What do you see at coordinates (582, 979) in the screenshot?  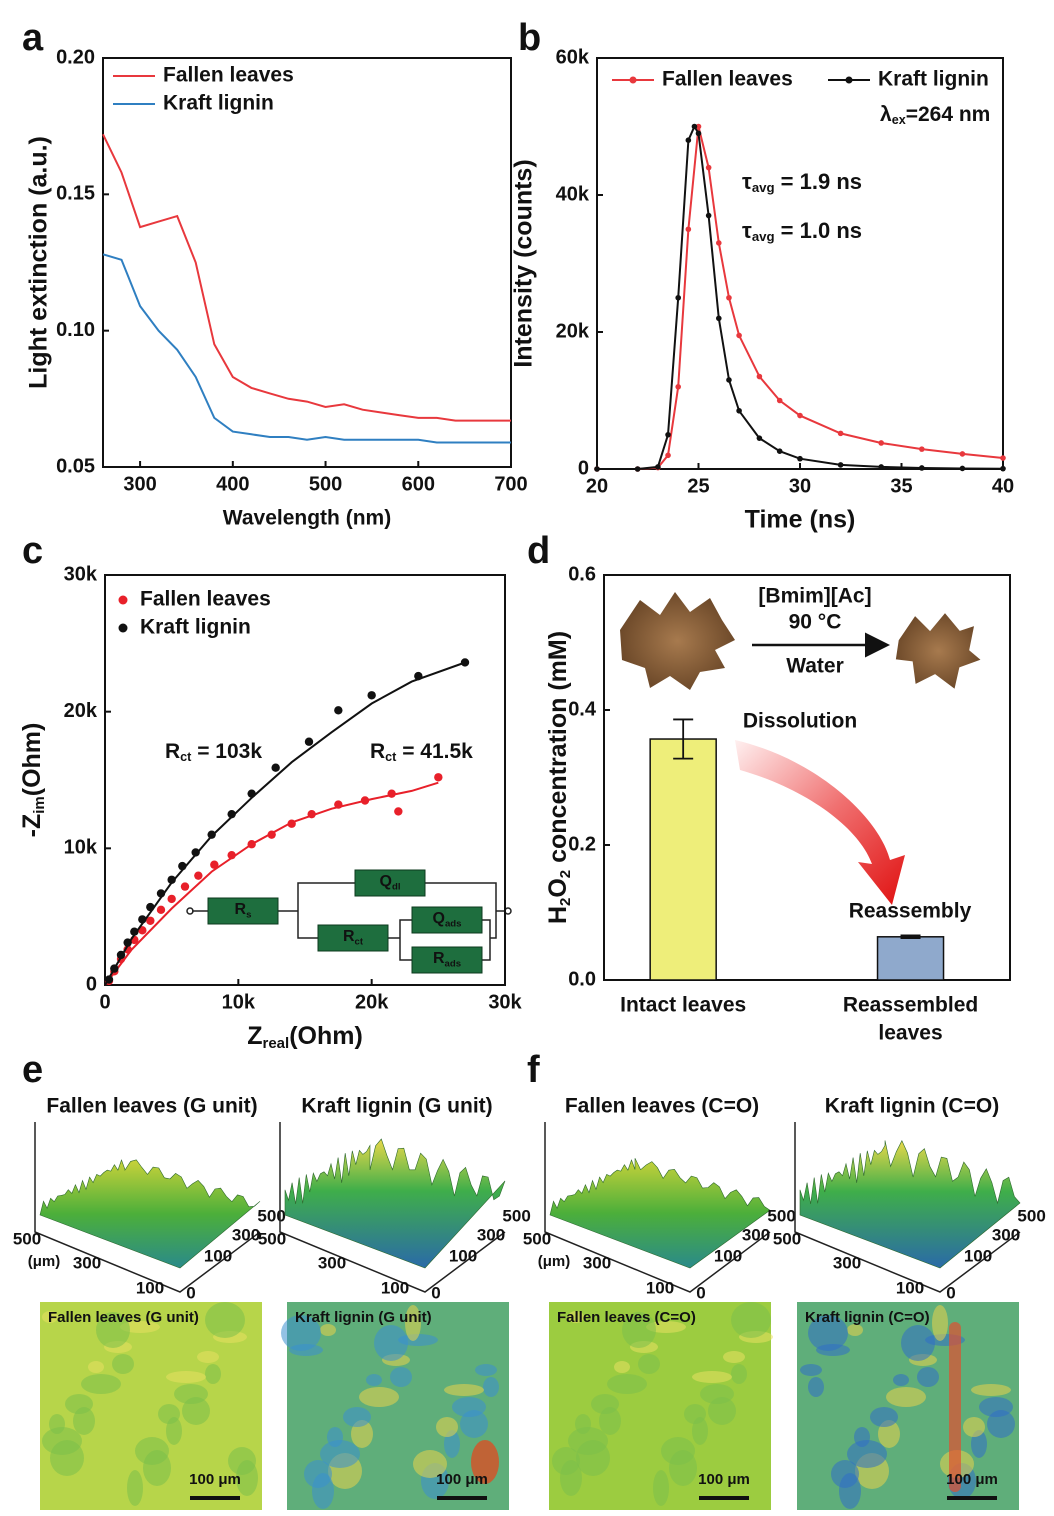 I see `y-tick-label: 0.0` at bounding box center [582, 979].